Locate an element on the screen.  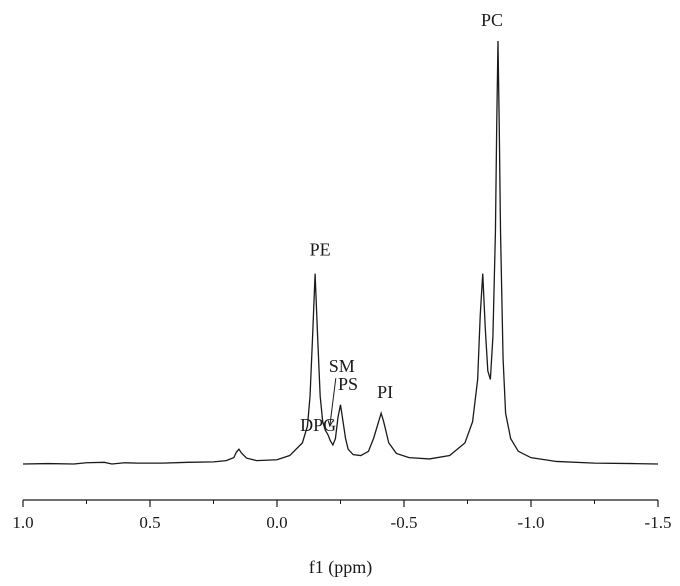
x-axis-ticks: 1.0 0.5 0.0 -0.5 -1.0 -1.5 is located at coordinates (341, 516).